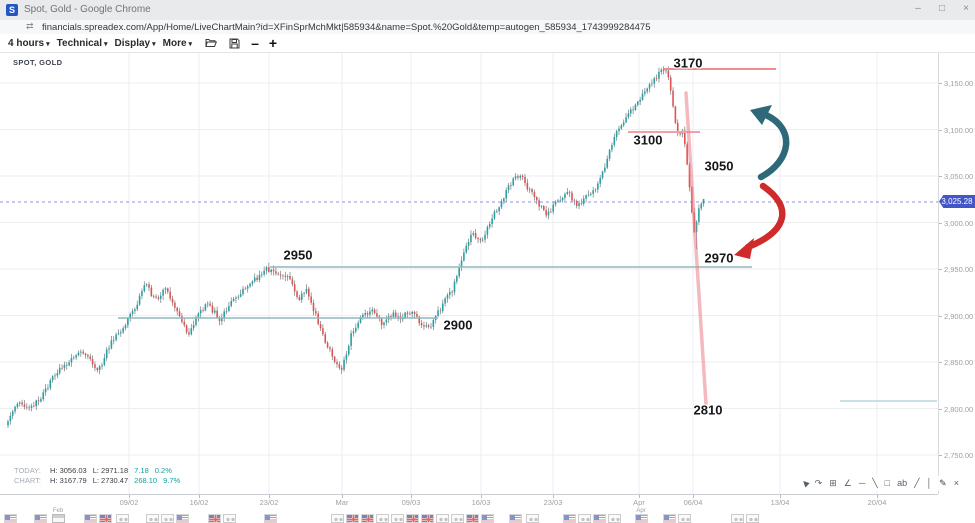 The height and width of the screenshot is (523, 975). Describe the element at coordinates (804, 483) in the screenshot. I see `pointer-tool-icon: ▶` at that location.